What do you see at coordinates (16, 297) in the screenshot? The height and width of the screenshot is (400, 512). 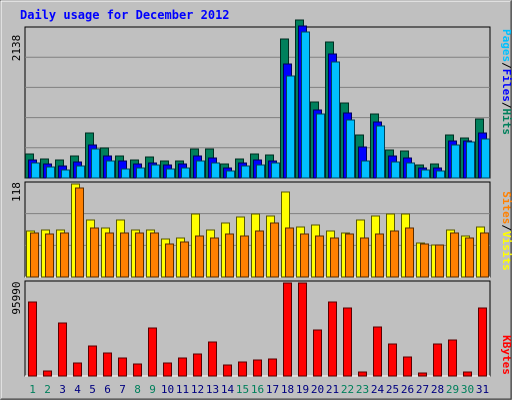 I see `bottom-panel-ymax-label: 95990` at bounding box center [16, 297].